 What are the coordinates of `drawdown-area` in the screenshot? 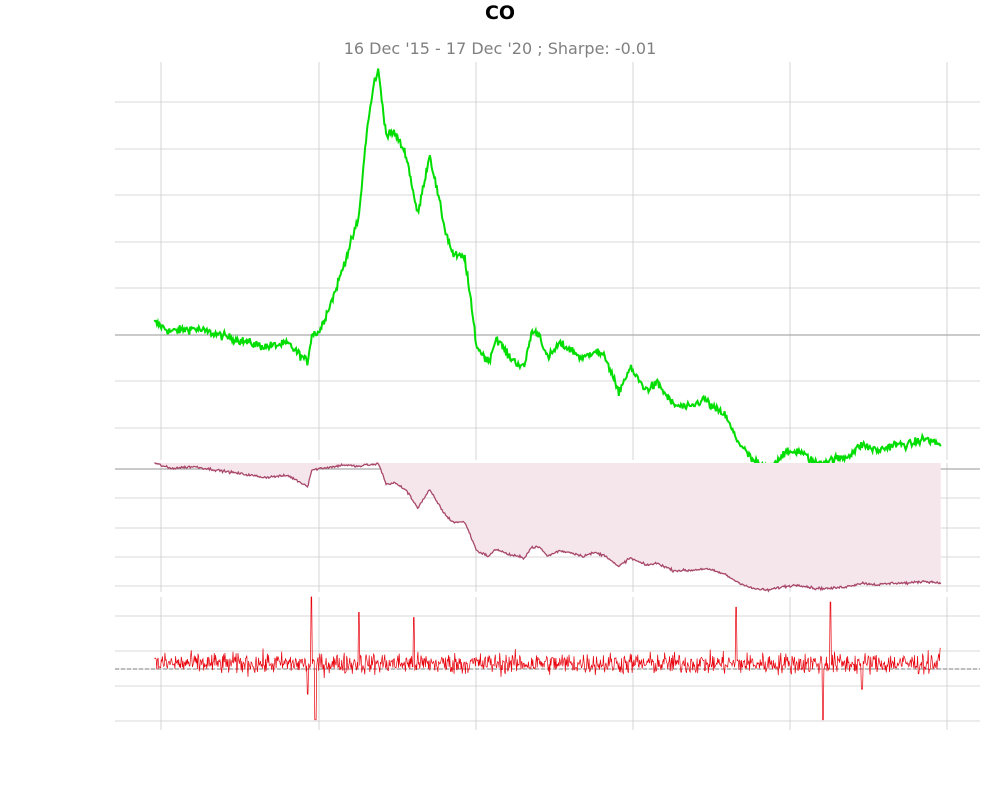 It's located at (547, 527).